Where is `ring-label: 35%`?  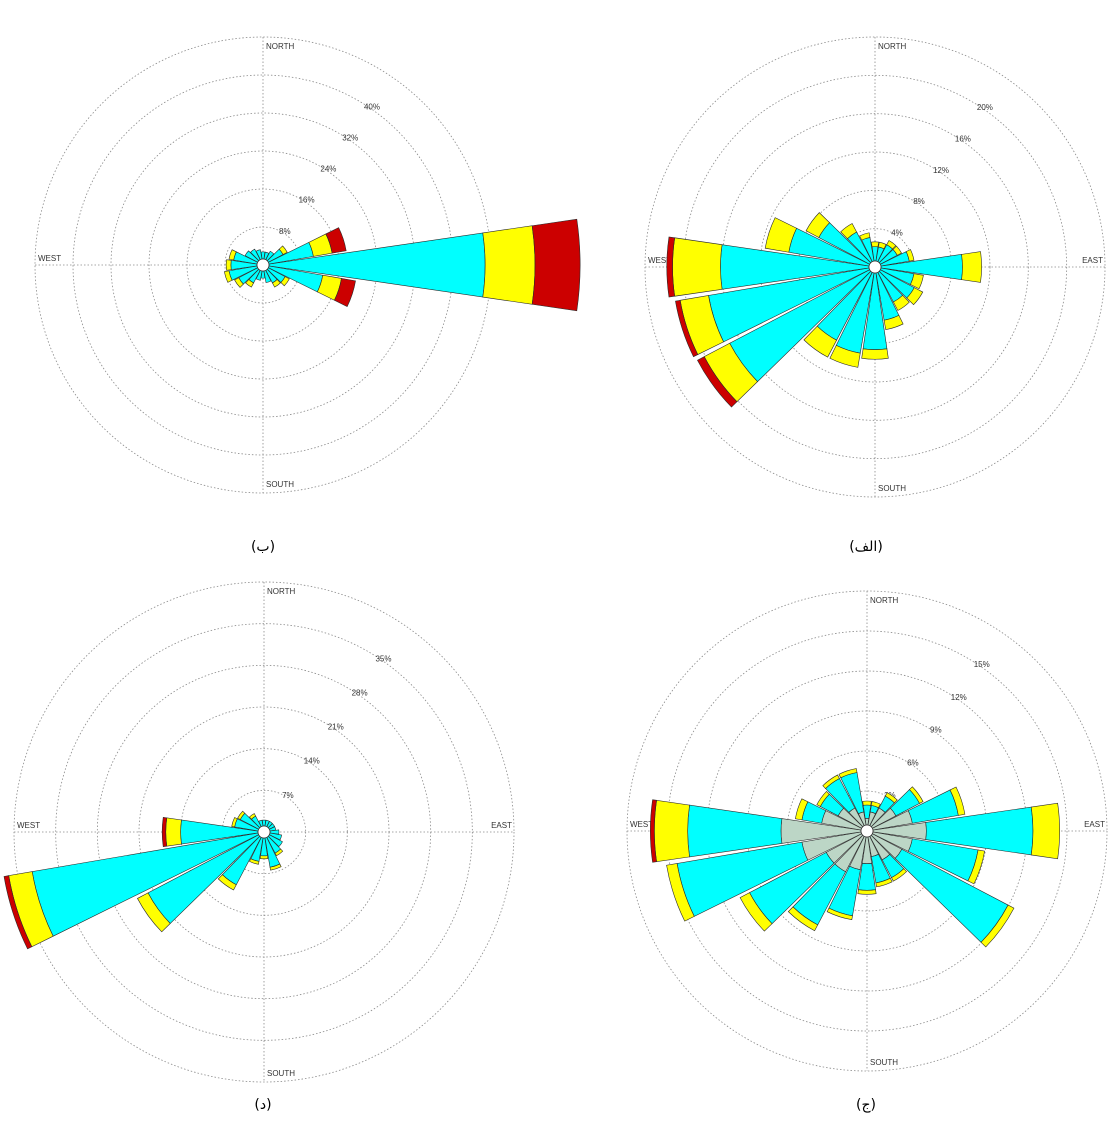 ring-label: 35% is located at coordinates (383, 658).